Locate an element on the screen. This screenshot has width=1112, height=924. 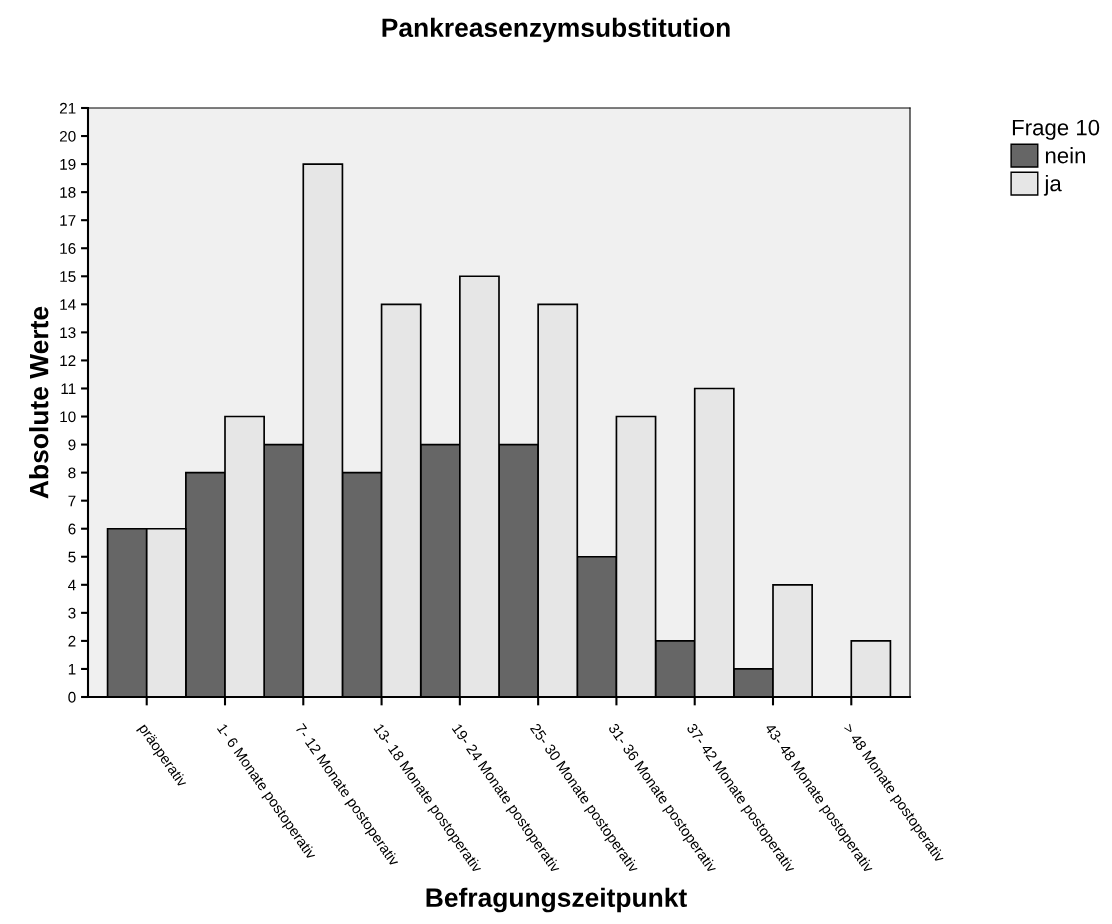
legend-label: nein is located at coordinates (1065, 155).